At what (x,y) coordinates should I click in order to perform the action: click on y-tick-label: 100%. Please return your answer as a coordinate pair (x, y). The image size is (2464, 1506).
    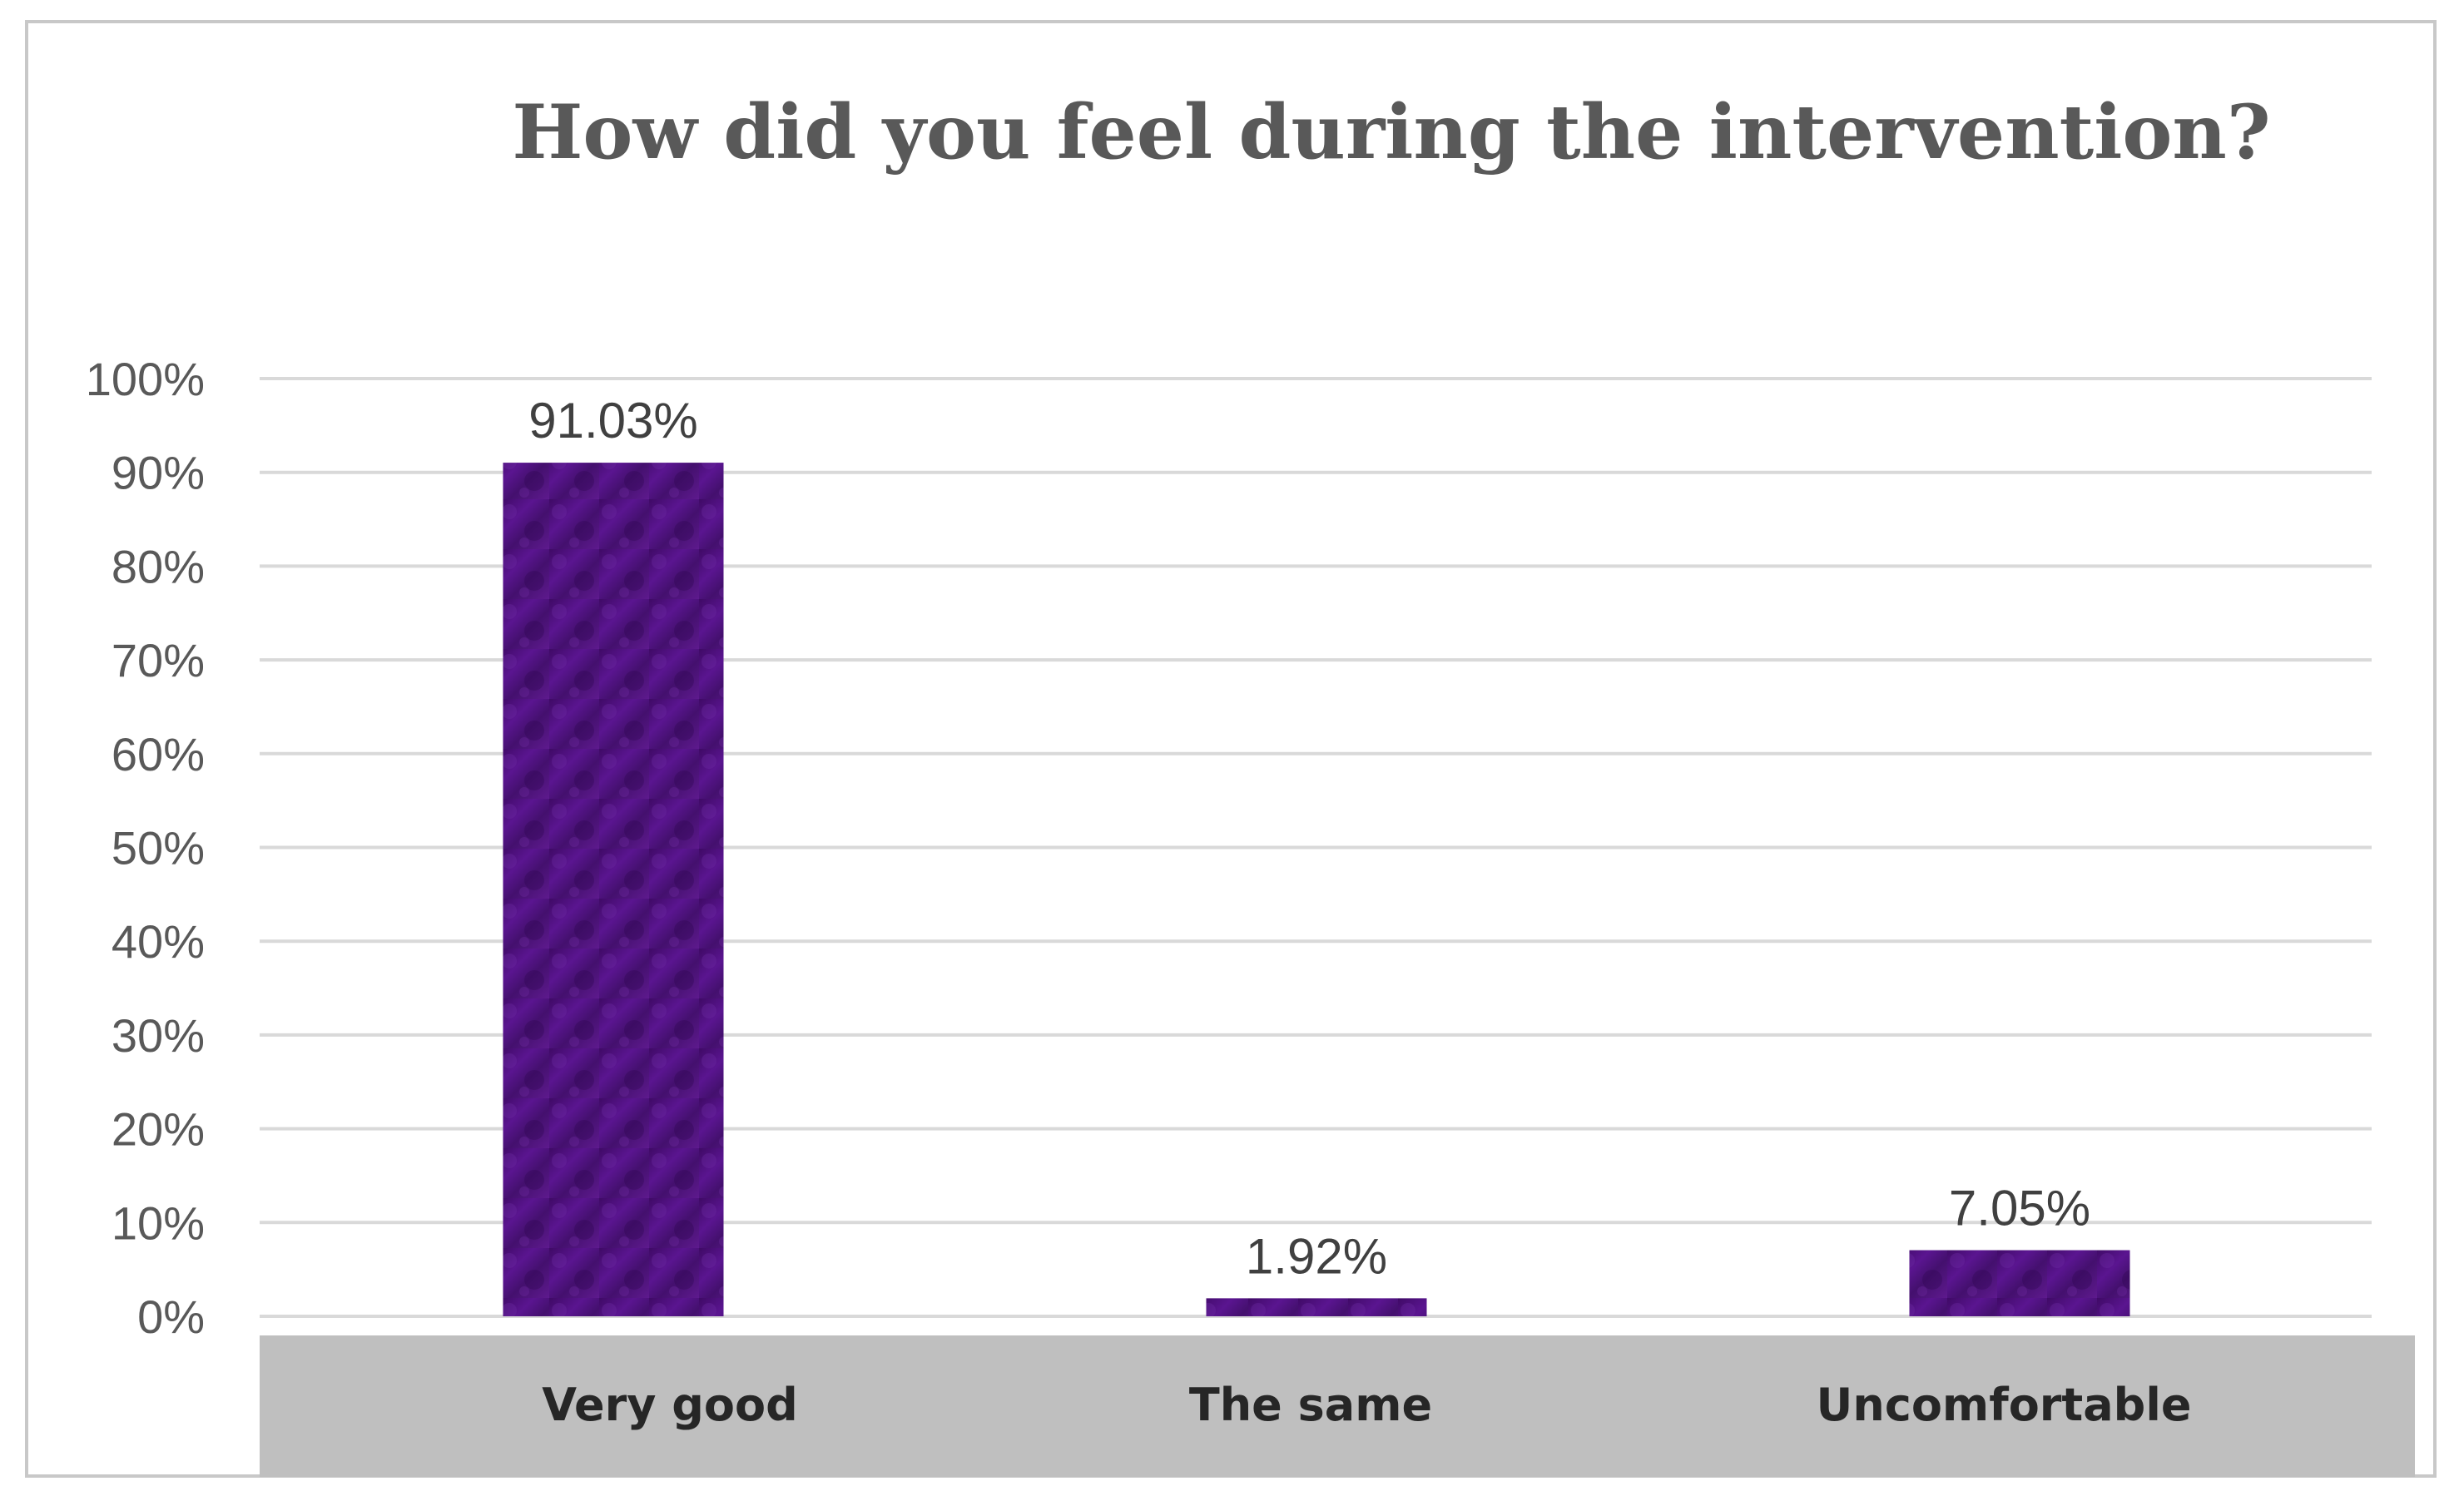
    Looking at the image, I should click on (145, 379).